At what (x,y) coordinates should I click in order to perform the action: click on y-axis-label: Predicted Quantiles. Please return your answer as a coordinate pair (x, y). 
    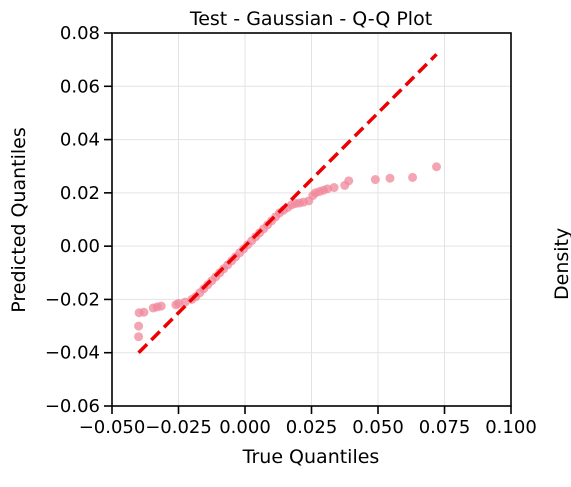
    Looking at the image, I should click on (19, 220).